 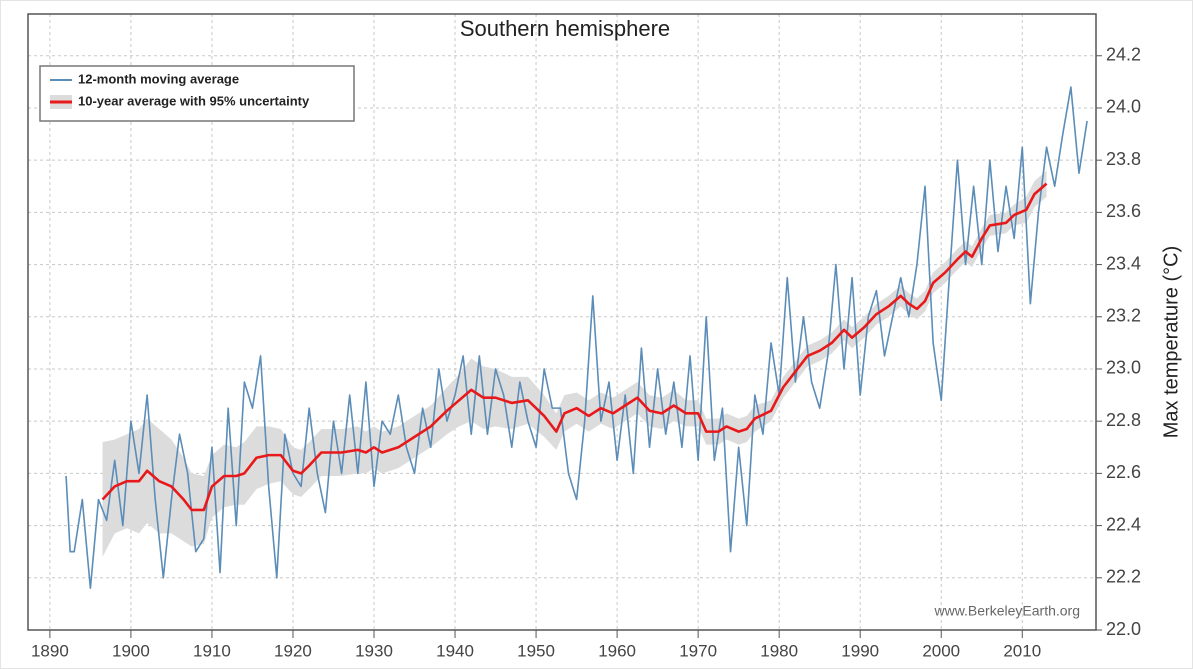 I want to click on y-tick-label: 23.8, so click(x=1123, y=159).